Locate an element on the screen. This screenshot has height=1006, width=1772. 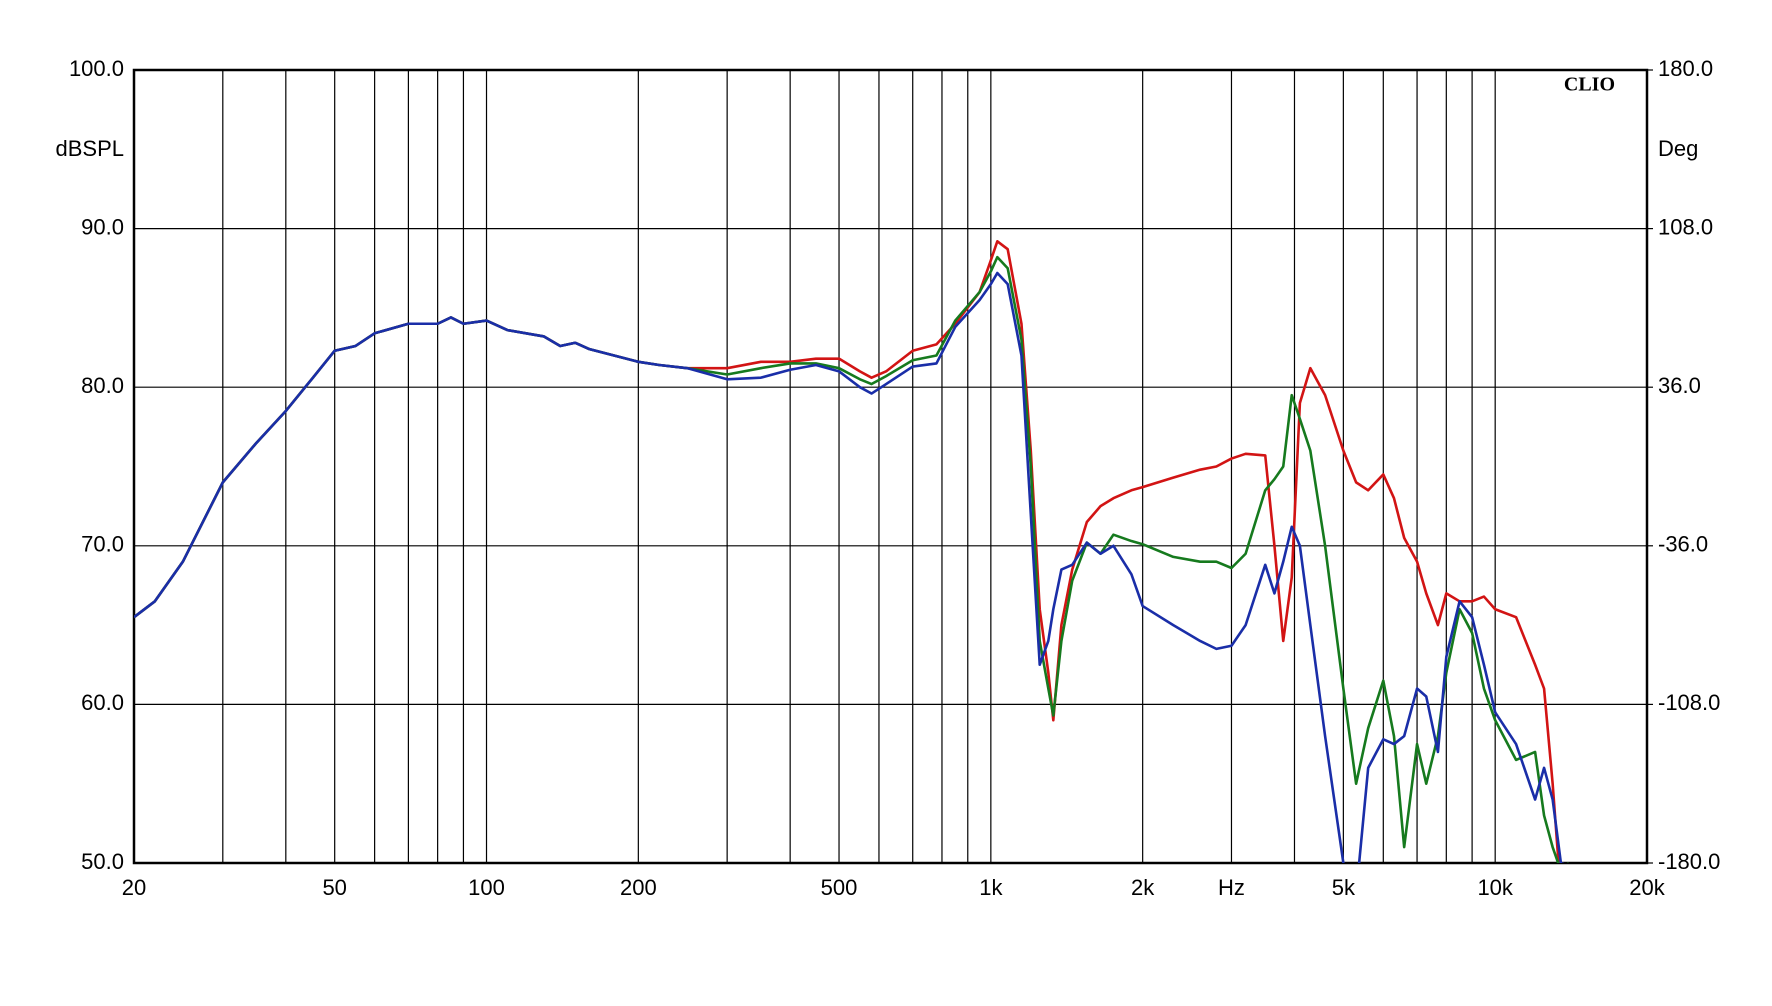
x-tick-label: 1k is located at coordinates (991, 887).